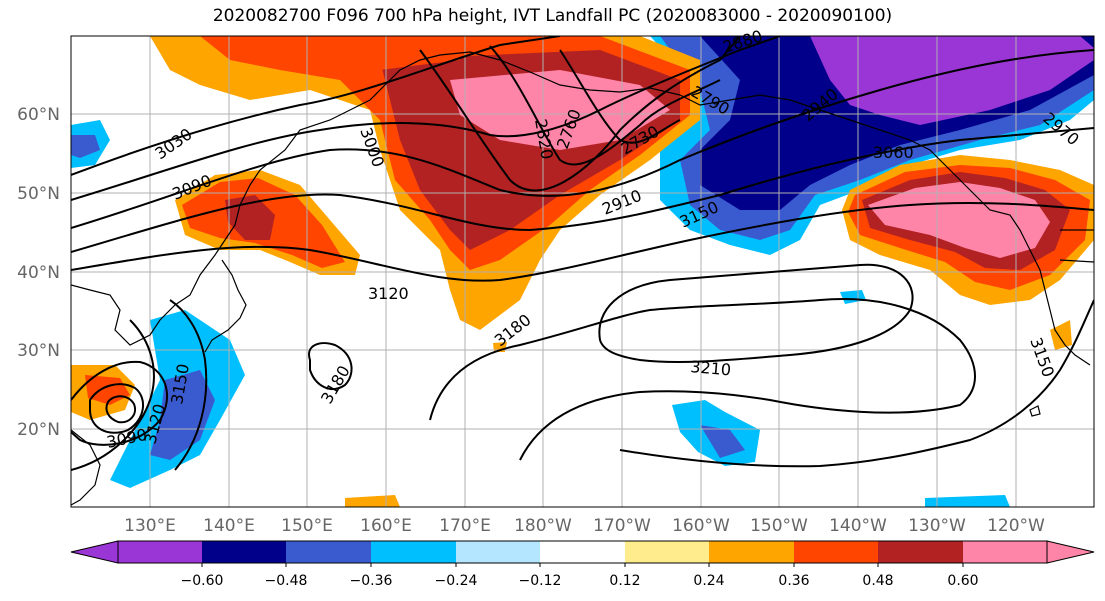 The width and height of the screenshot is (1105, 601). I want to click on colorbar-tick-label: −0.60, so click(202, 581).